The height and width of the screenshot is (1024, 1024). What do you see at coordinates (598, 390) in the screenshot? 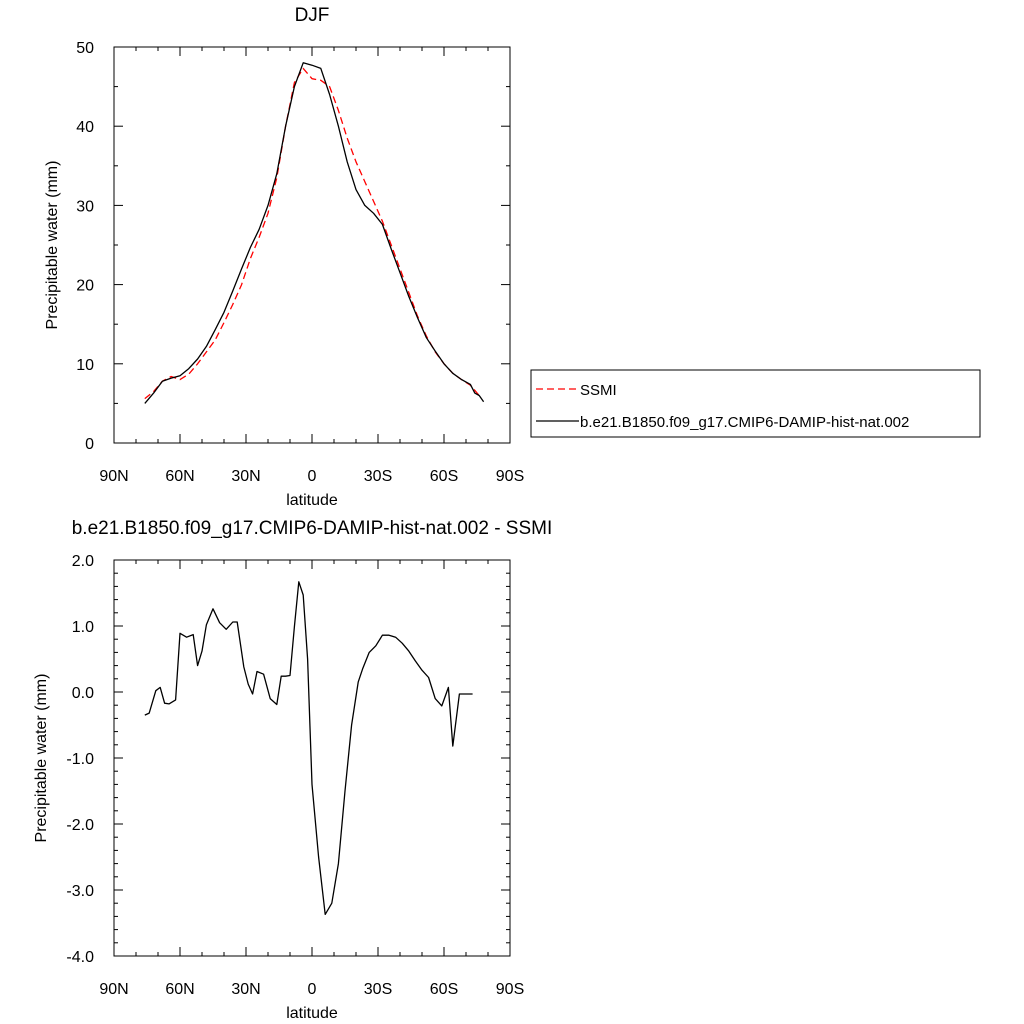
I see `legend-label-0: SSMI` at bounding box center [598, 390].